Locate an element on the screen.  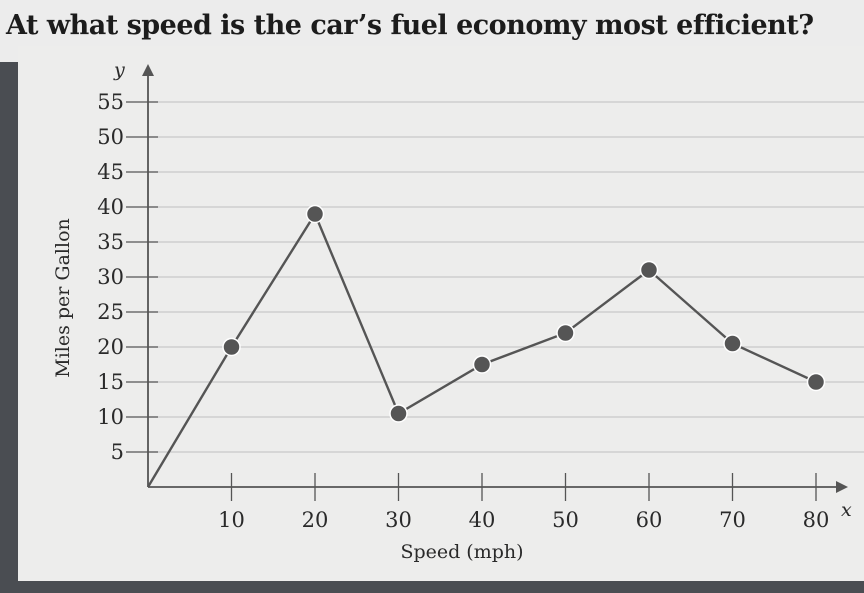
y-tick-label-5: 5 is located at coordinates (117, 452).